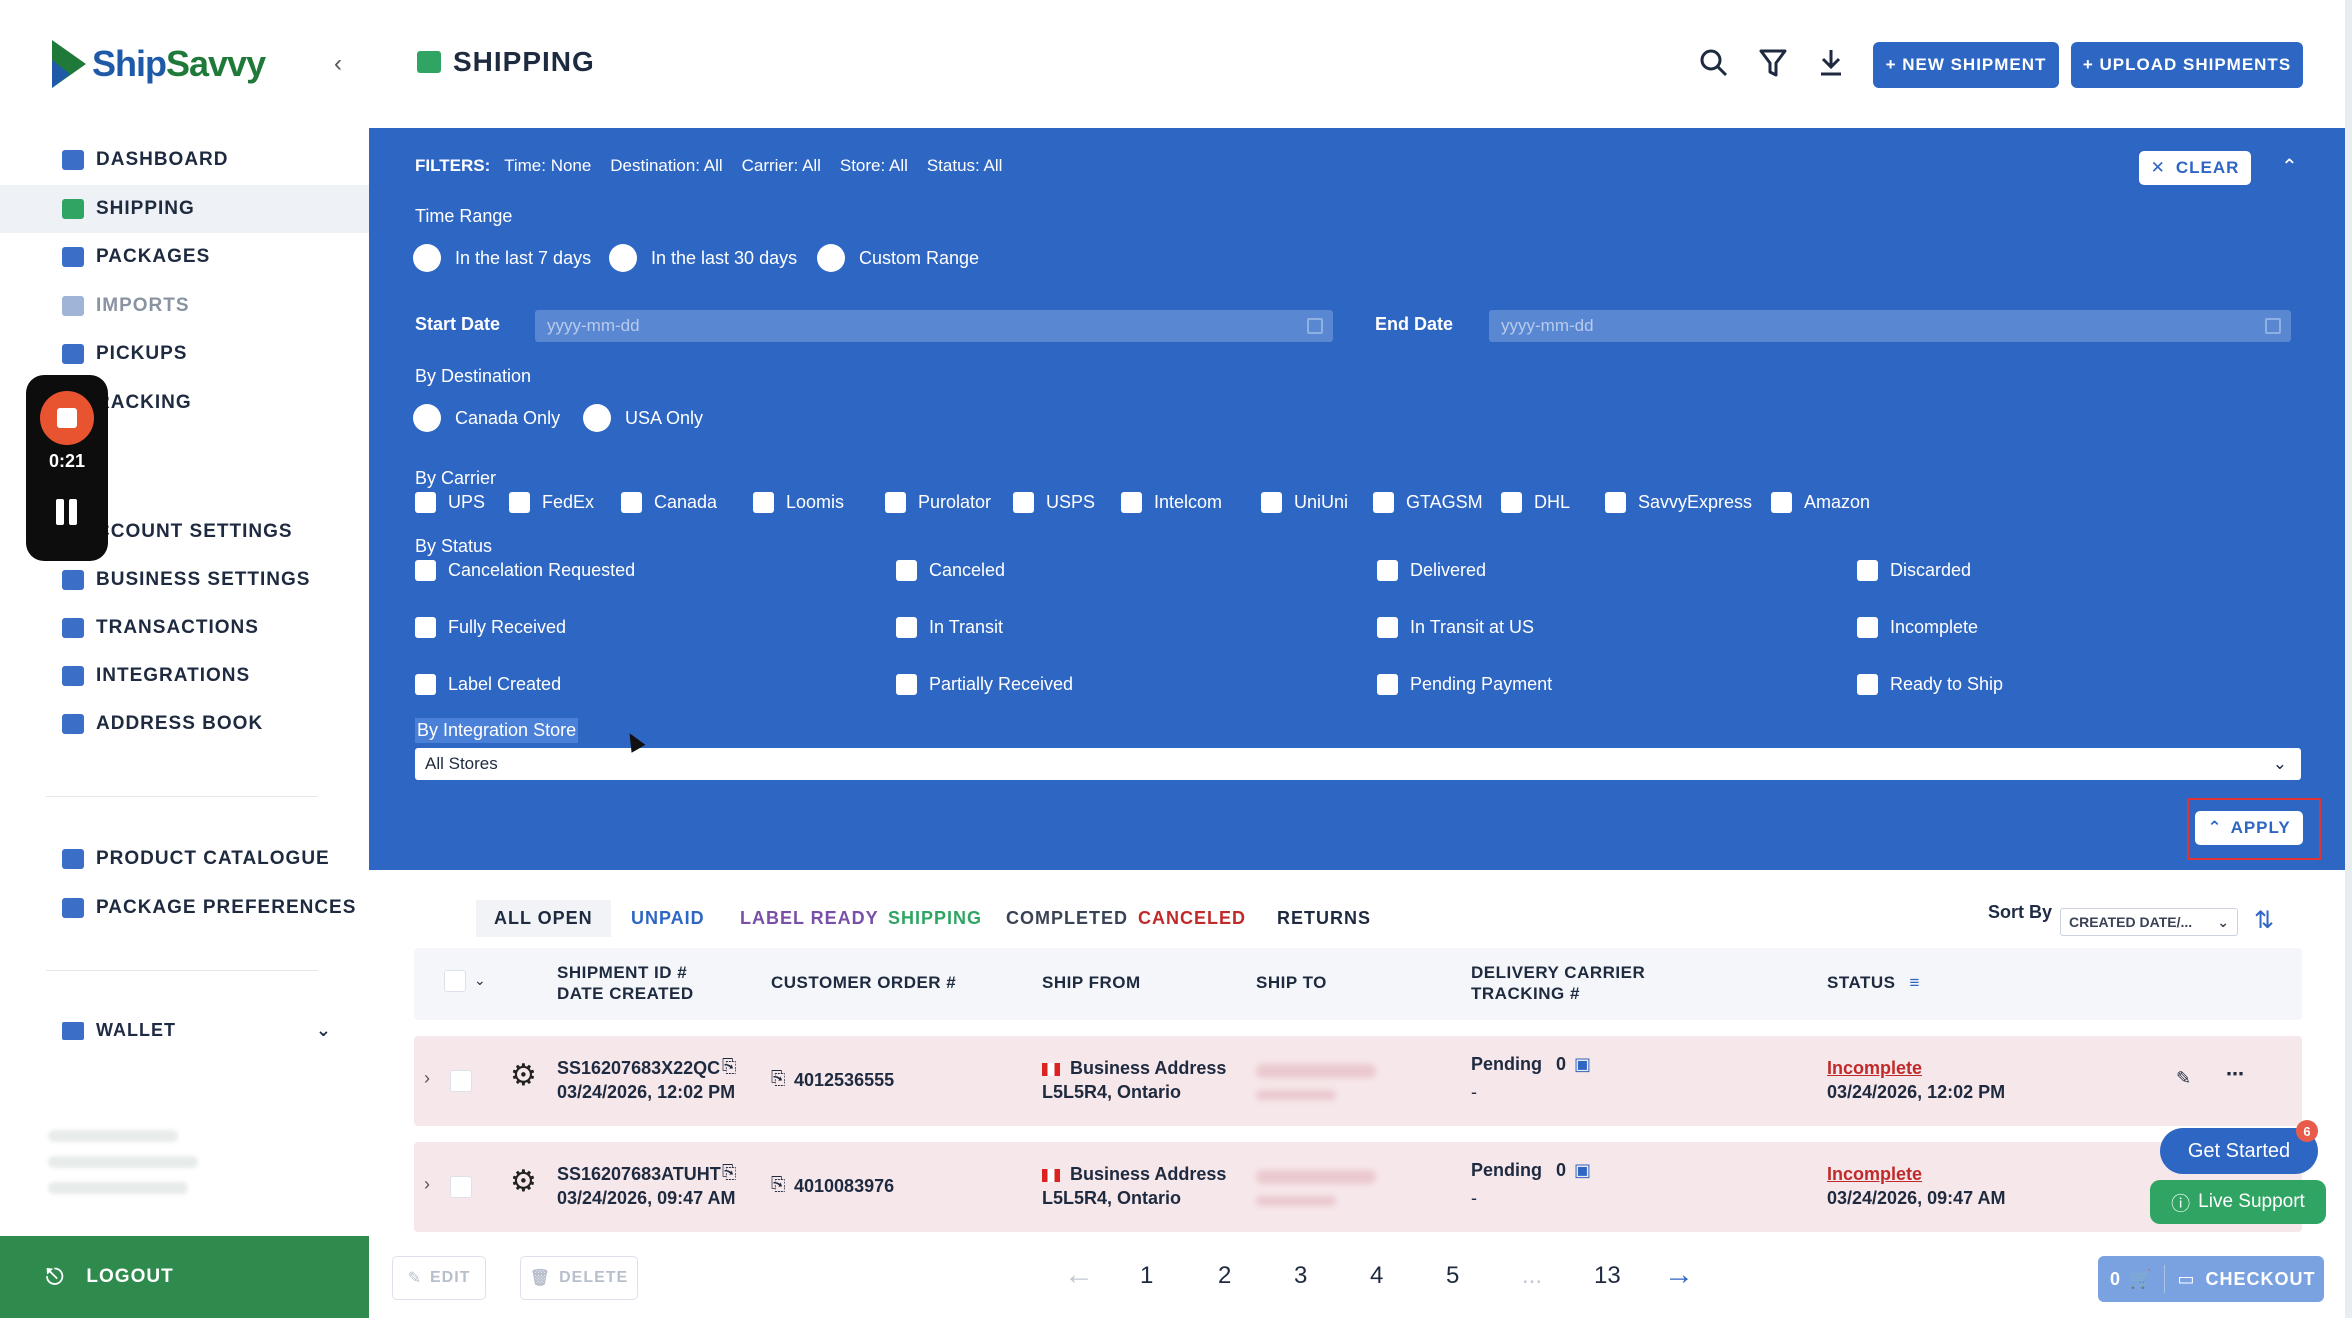 The height and width of the screenshot is (1318, 2352). What do you see at coordinates (1067, 918) in the screenshot?
I see `tab-completed: COMPLETED` at bounding box center [1067, 918].